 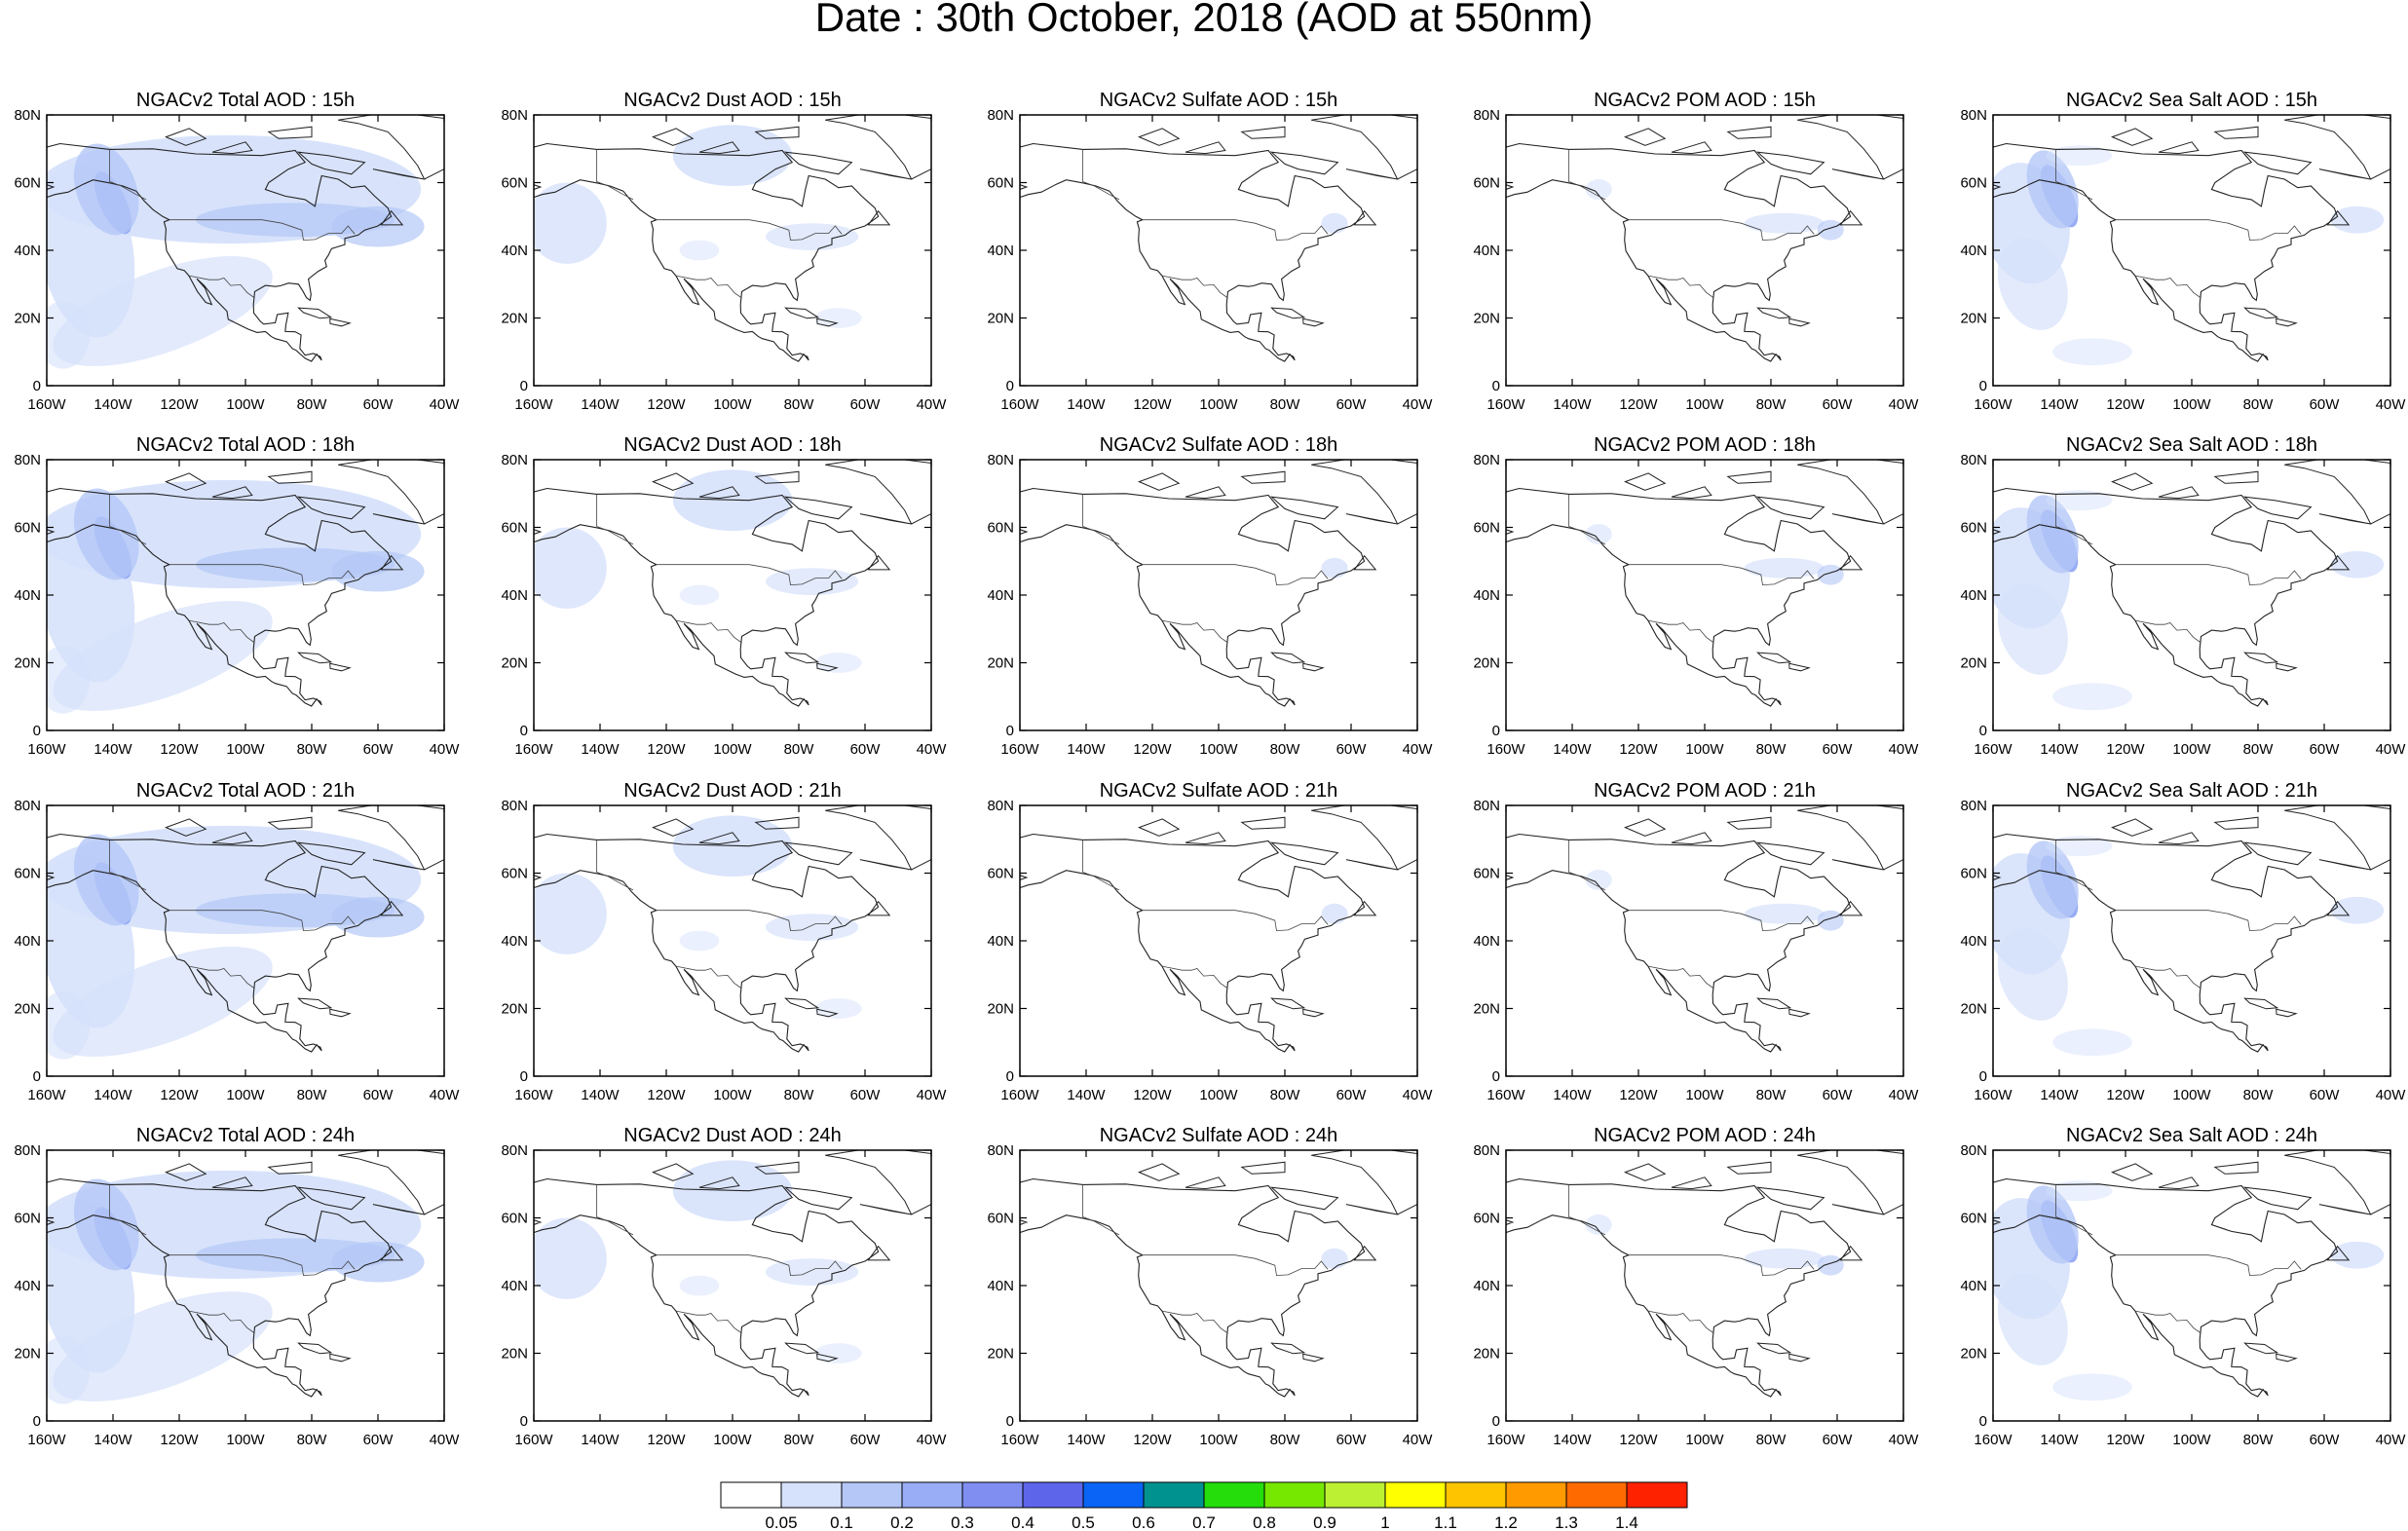 I want to click on figure-title: Date : 30th October, 2018 (AOD at 550nm), so click(x=1204, y=20).